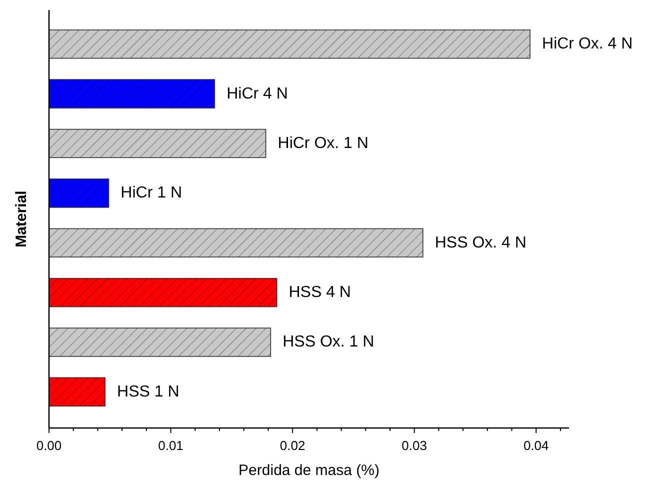 The width and height of the screenshot is (652, 489). What do you see at coordinates (49, 445) in the screenshot?
I see `x-tick-label: 0.00` at bounding box center [49, 445].